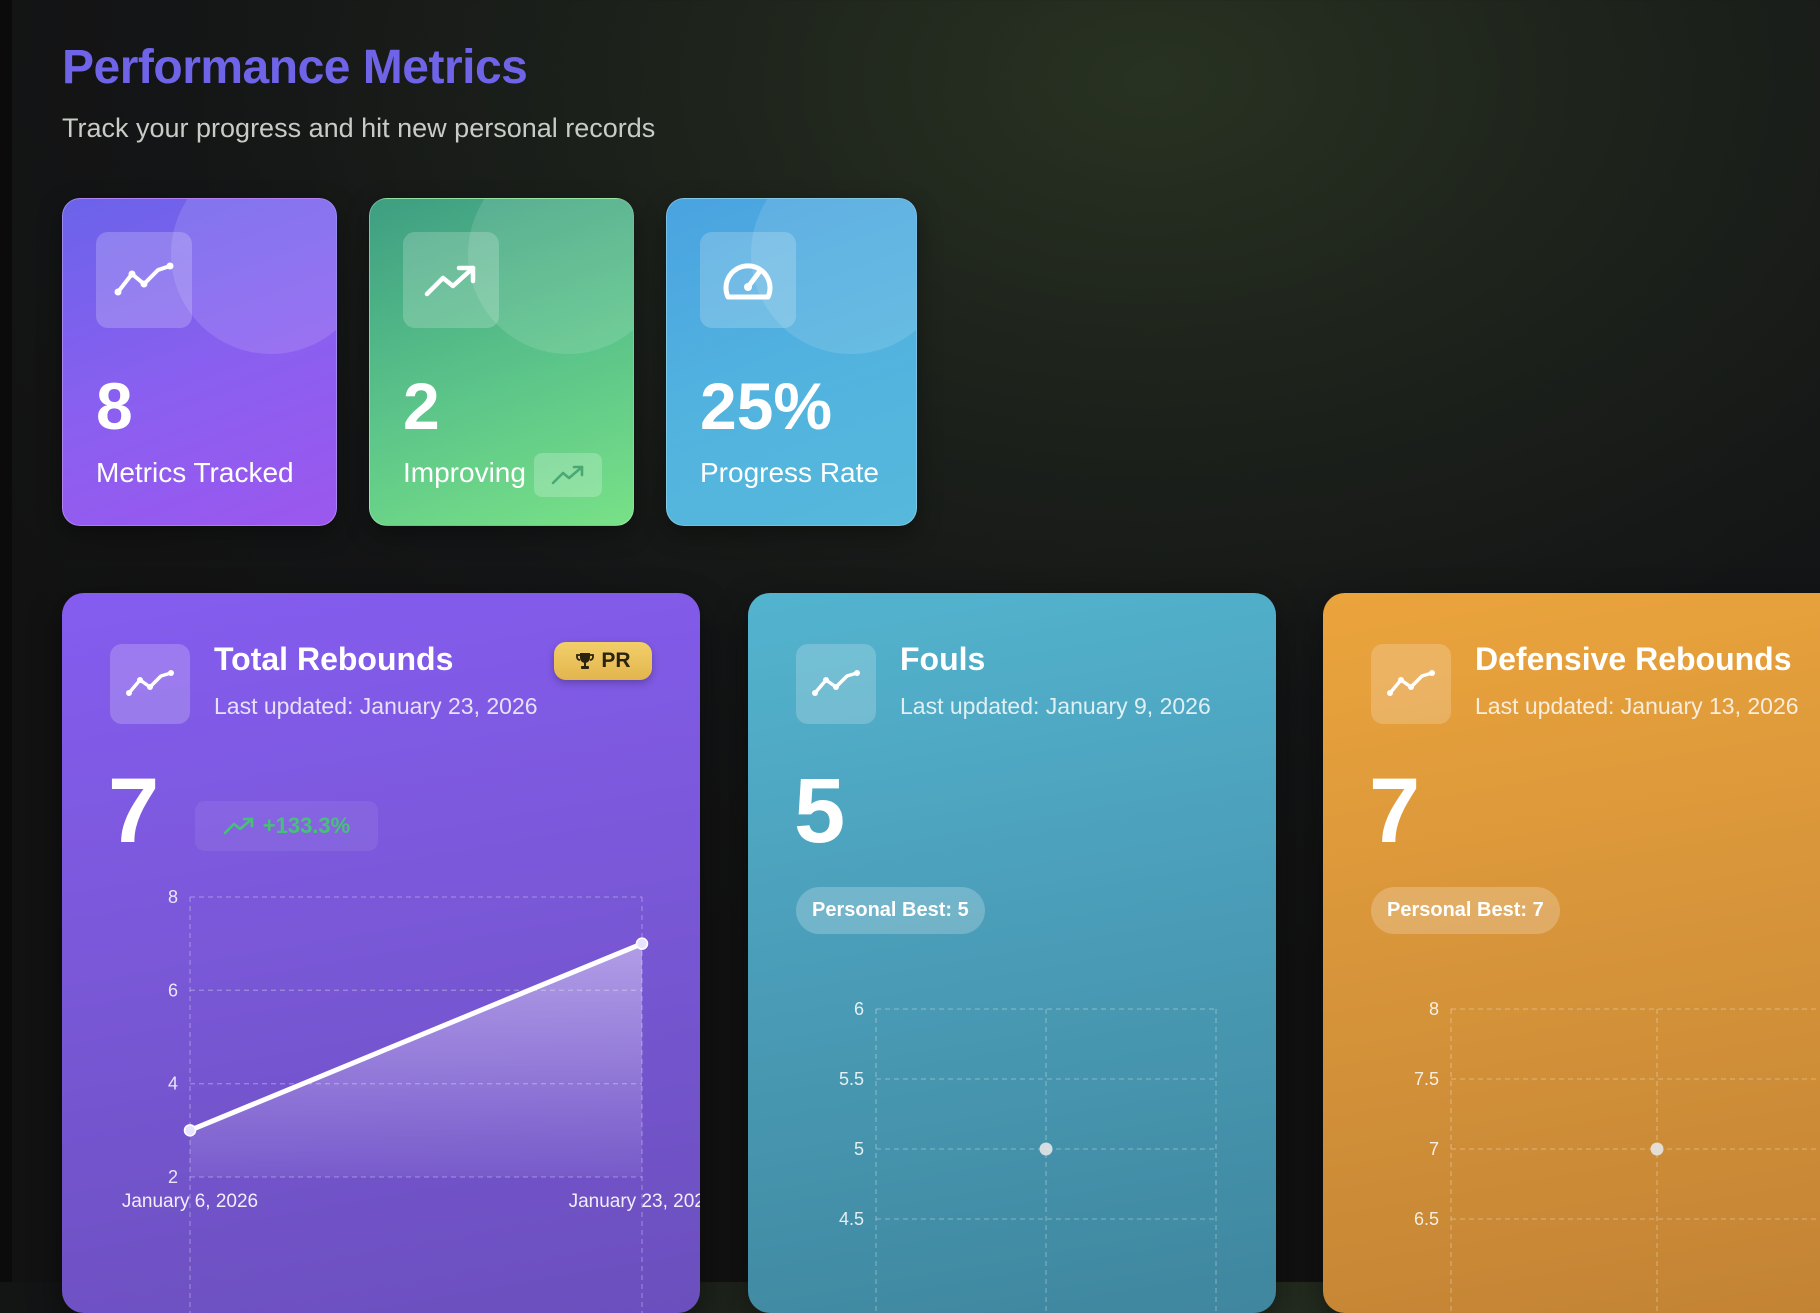  What do you see at coordinates (1465, 910) in the screenshot?
I see `personal-best-badge: Personal Best: 7` at bounding box center [1465, 910].